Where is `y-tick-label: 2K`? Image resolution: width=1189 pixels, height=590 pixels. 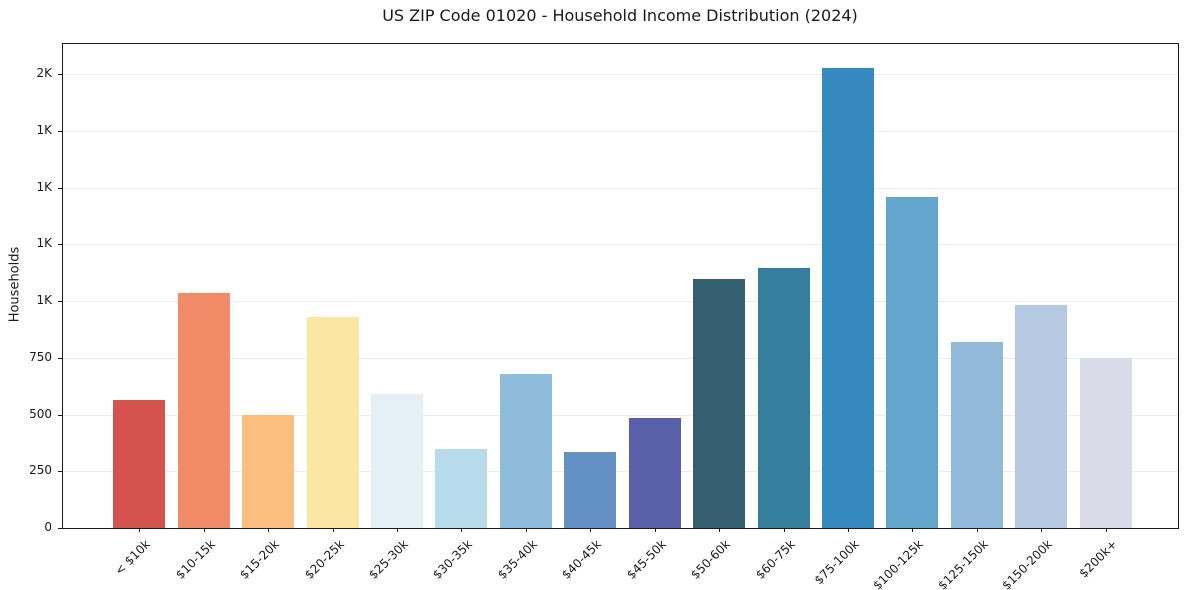 y-tick-label: 2K is located at coordinates (44, 73).